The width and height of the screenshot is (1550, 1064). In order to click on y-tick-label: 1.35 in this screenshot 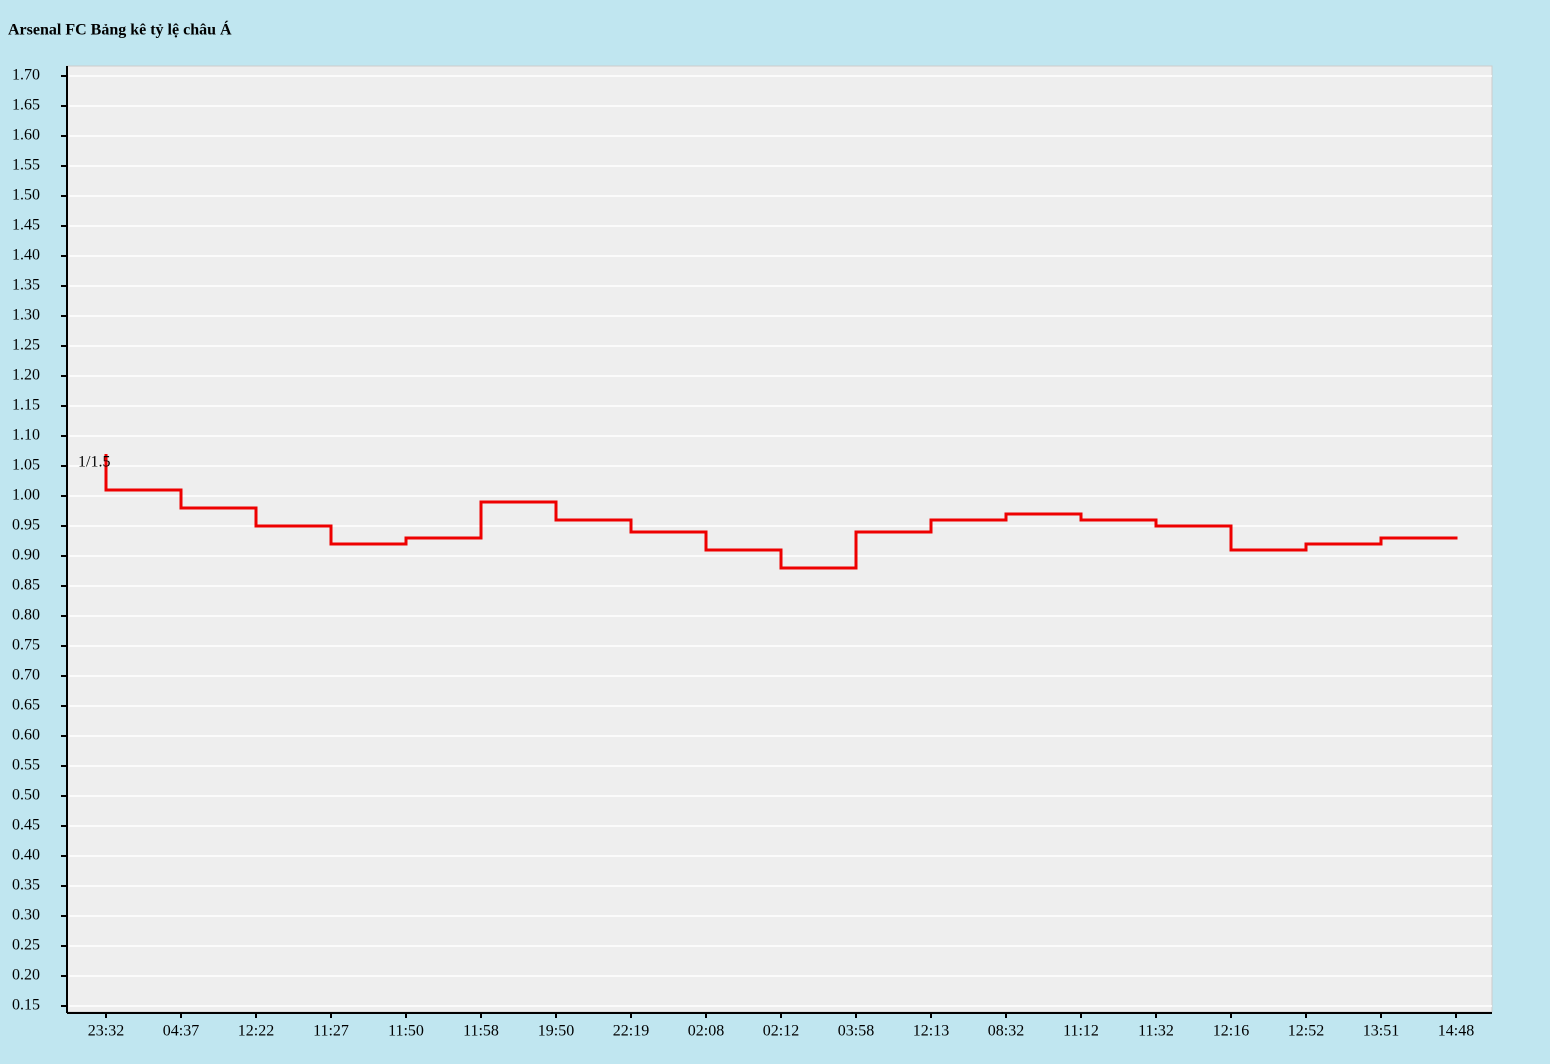, I will do `click(26, 285)`.